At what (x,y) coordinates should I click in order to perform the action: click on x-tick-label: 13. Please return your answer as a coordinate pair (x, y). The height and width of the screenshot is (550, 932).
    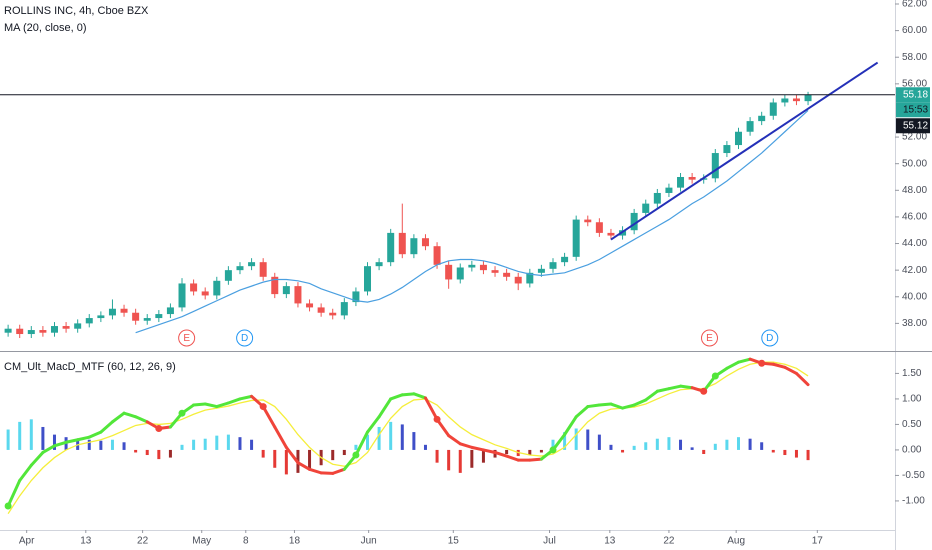
    Looking at the image, I should click on (86, 541).